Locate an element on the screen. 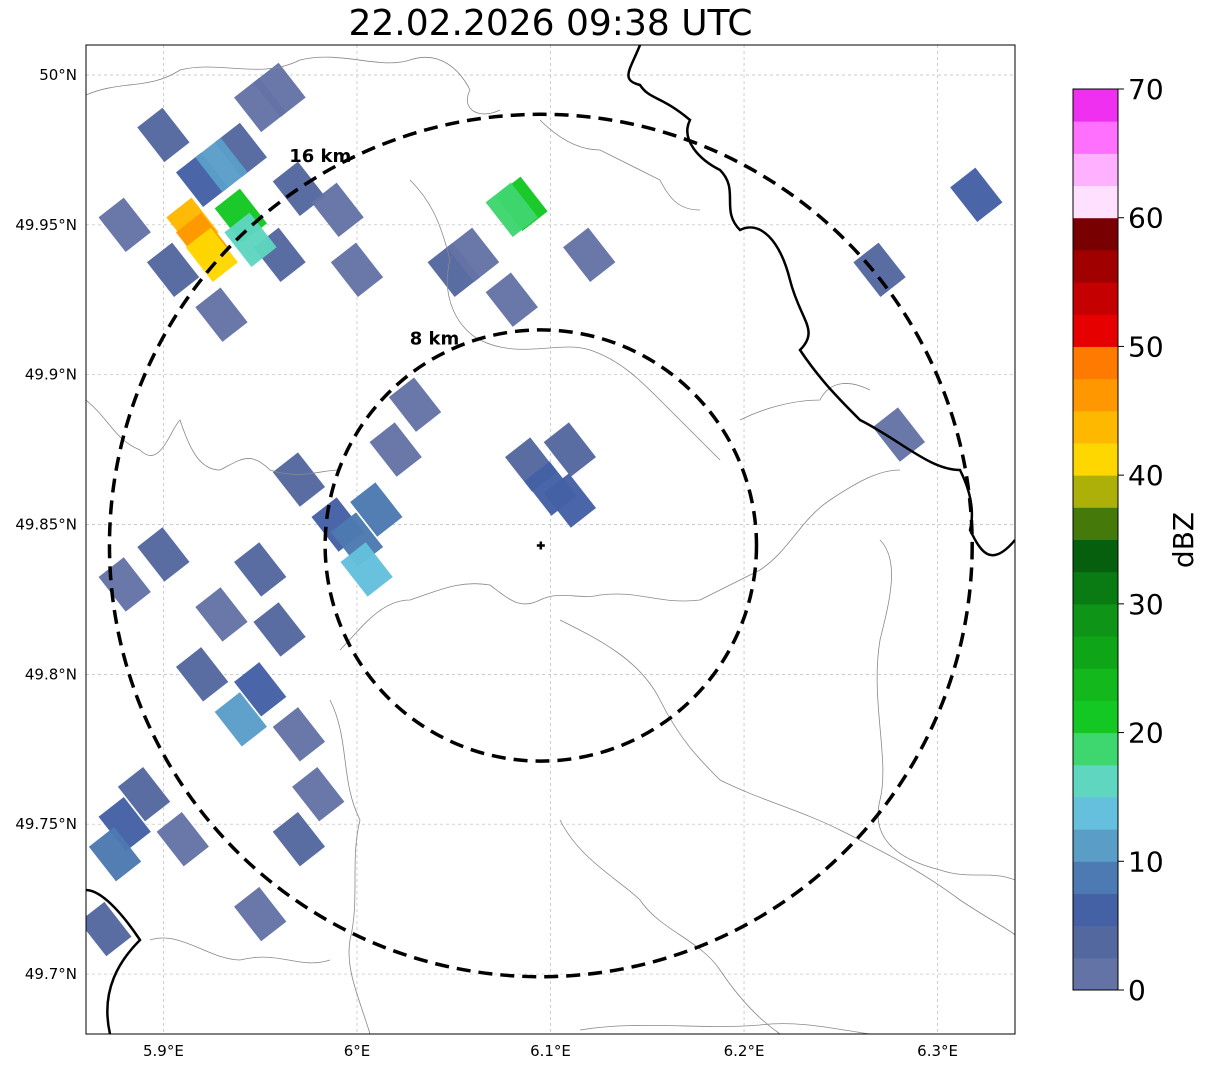 This screenshot has width=1207, height=1069. colorbar-frame is located at coordinates (1095, 539).